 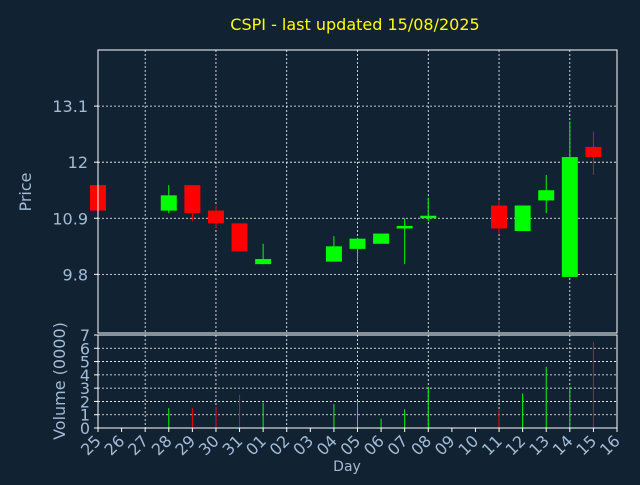 What do you see at coordinates (610, 445) in the screenshot?
I see `day-tick-label: 16` at bounding box center [610, 445].